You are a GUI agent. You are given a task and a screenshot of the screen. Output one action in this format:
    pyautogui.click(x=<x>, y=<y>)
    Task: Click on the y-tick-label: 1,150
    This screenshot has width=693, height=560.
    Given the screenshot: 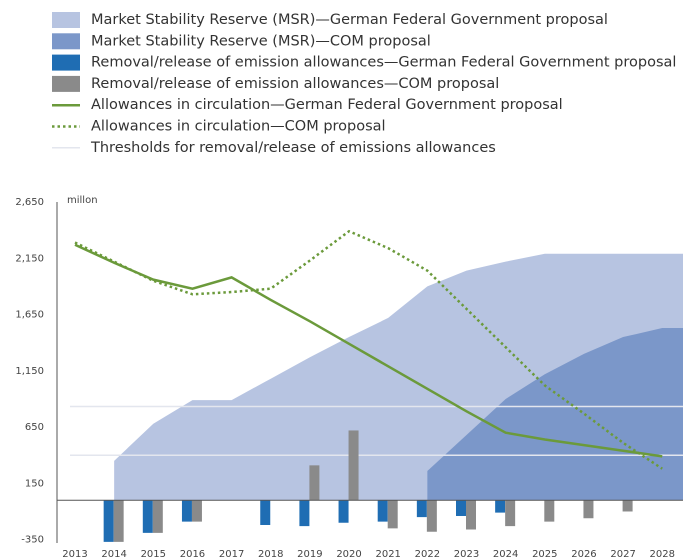 What is the action you would take?
    pyautogui.click(x=29, y=371)
    